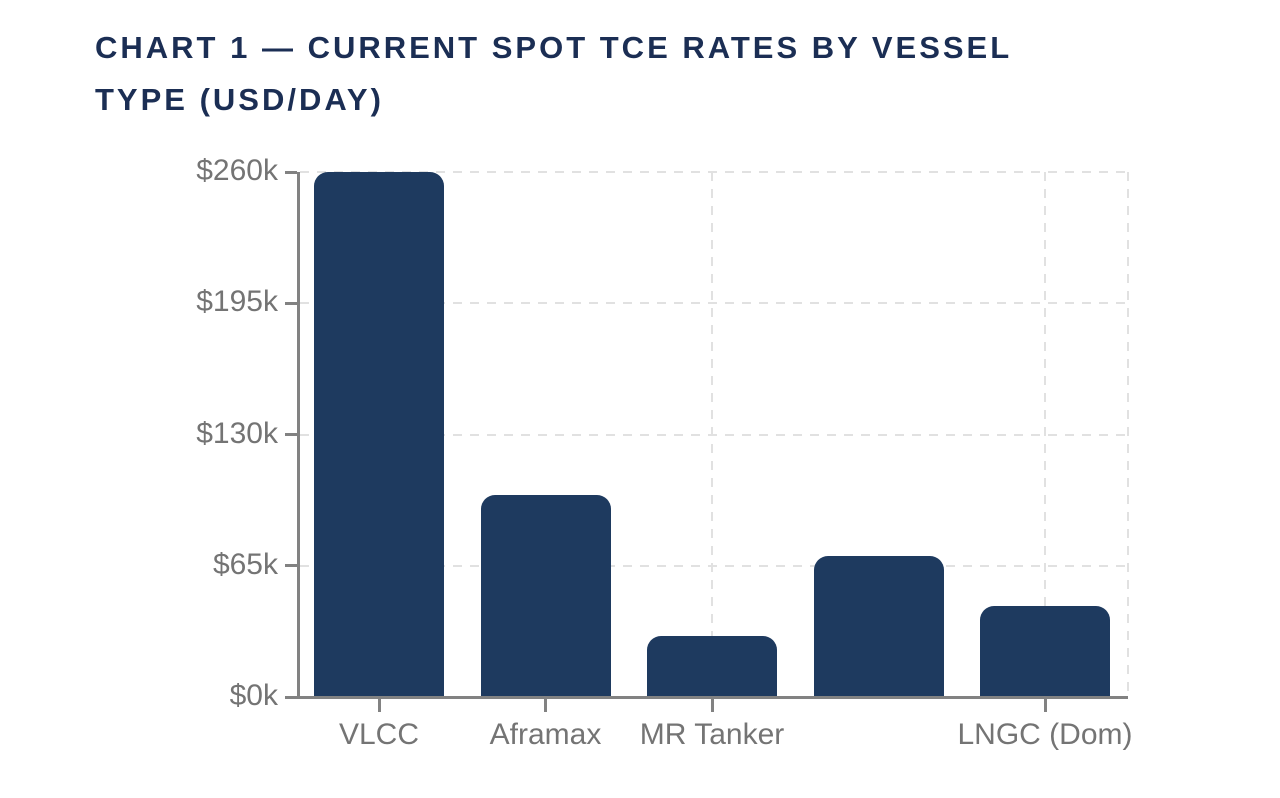 Image resolution: width=1280 pixels, height=798 pixels. I want to click on gridline-vertical-right-edge, so click(1128, 434).